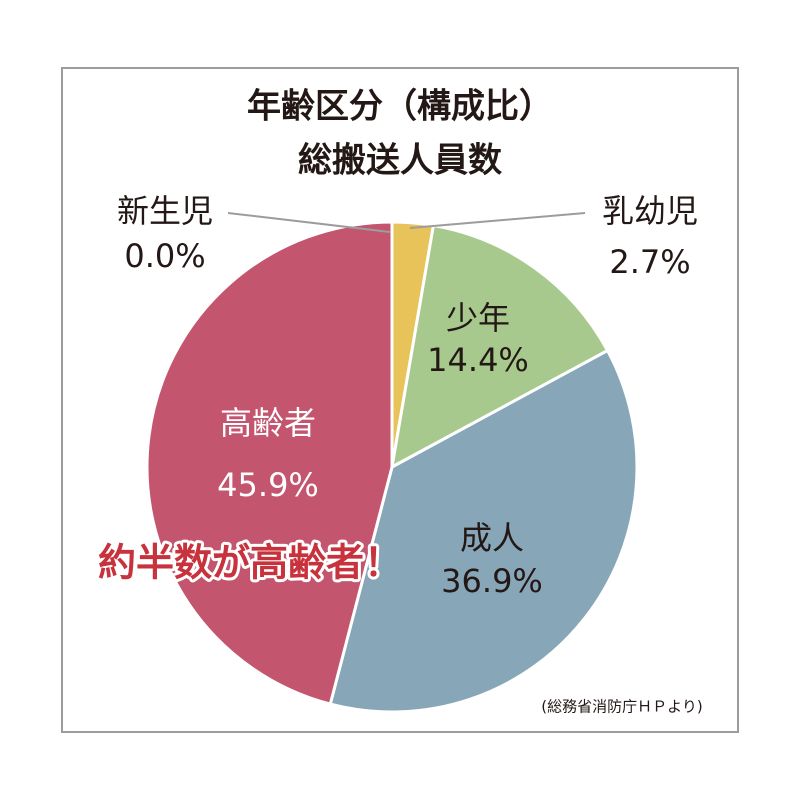 The width and height of the screenshot is (800, 800). Describe the element at coordinates (650, 211) in the screenshot. I see `category-label: 乳幼児` at that location.